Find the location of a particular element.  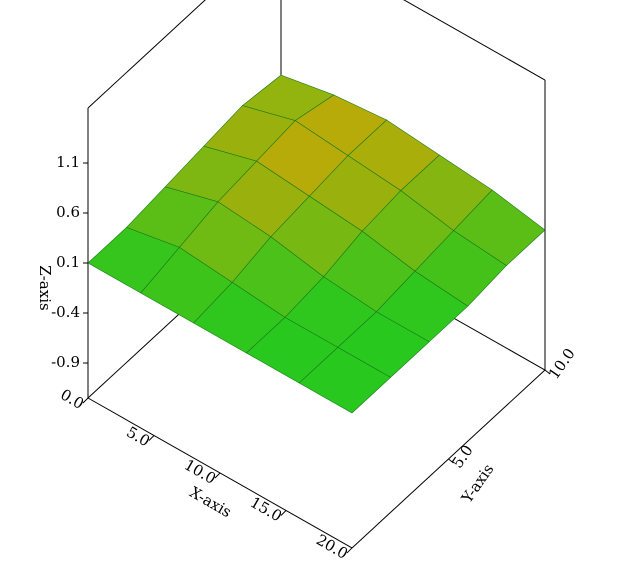

z-tick-label: -0.9 is located at coordinates (65, 362).